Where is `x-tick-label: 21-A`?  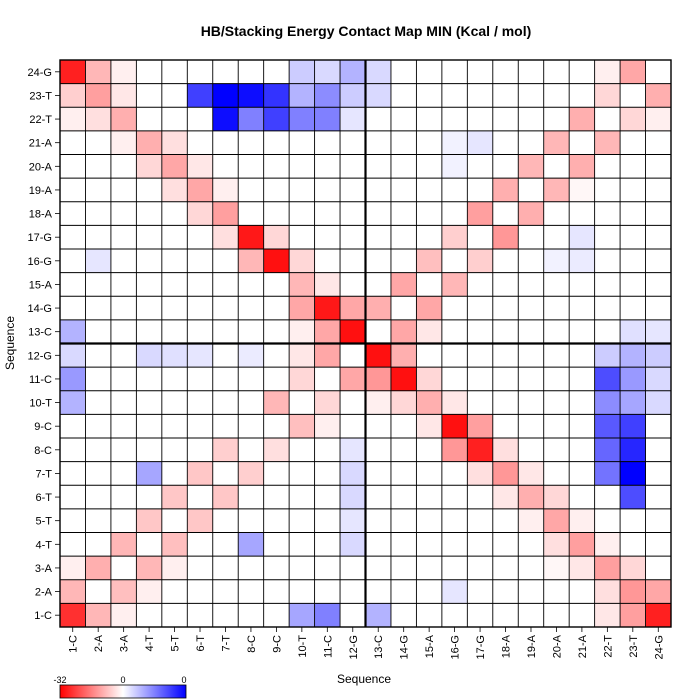 x-tick-label: 21-A is located at coordinates (583, 646).